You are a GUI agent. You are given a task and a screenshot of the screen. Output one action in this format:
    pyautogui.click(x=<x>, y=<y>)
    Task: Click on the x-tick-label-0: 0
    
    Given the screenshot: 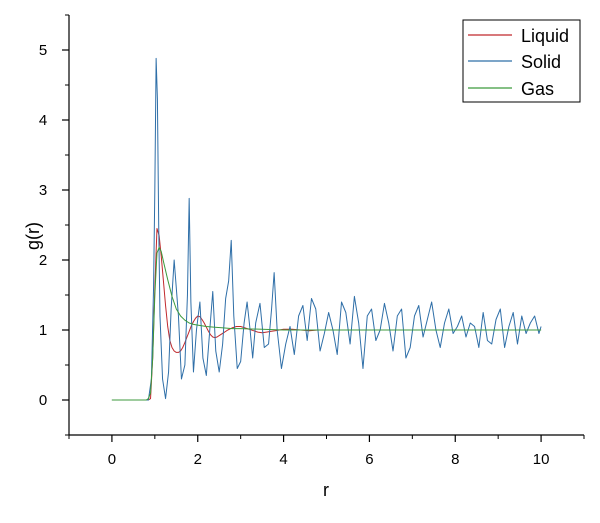 What is the action you would take?
    pyautogui.click(x=112, y=459)
    